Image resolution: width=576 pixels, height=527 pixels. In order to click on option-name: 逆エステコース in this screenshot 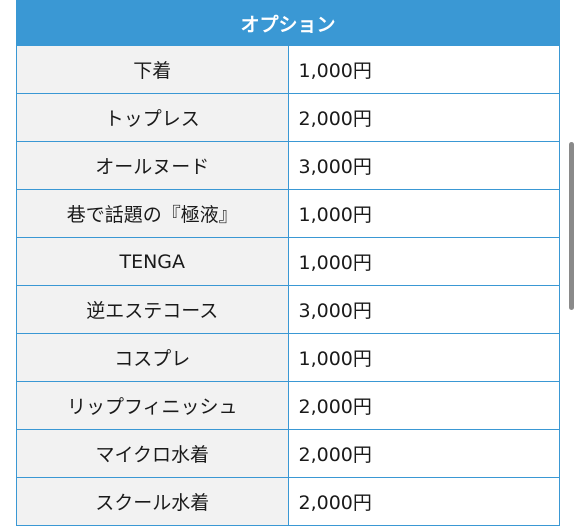, I will do `click(152, 309)`.